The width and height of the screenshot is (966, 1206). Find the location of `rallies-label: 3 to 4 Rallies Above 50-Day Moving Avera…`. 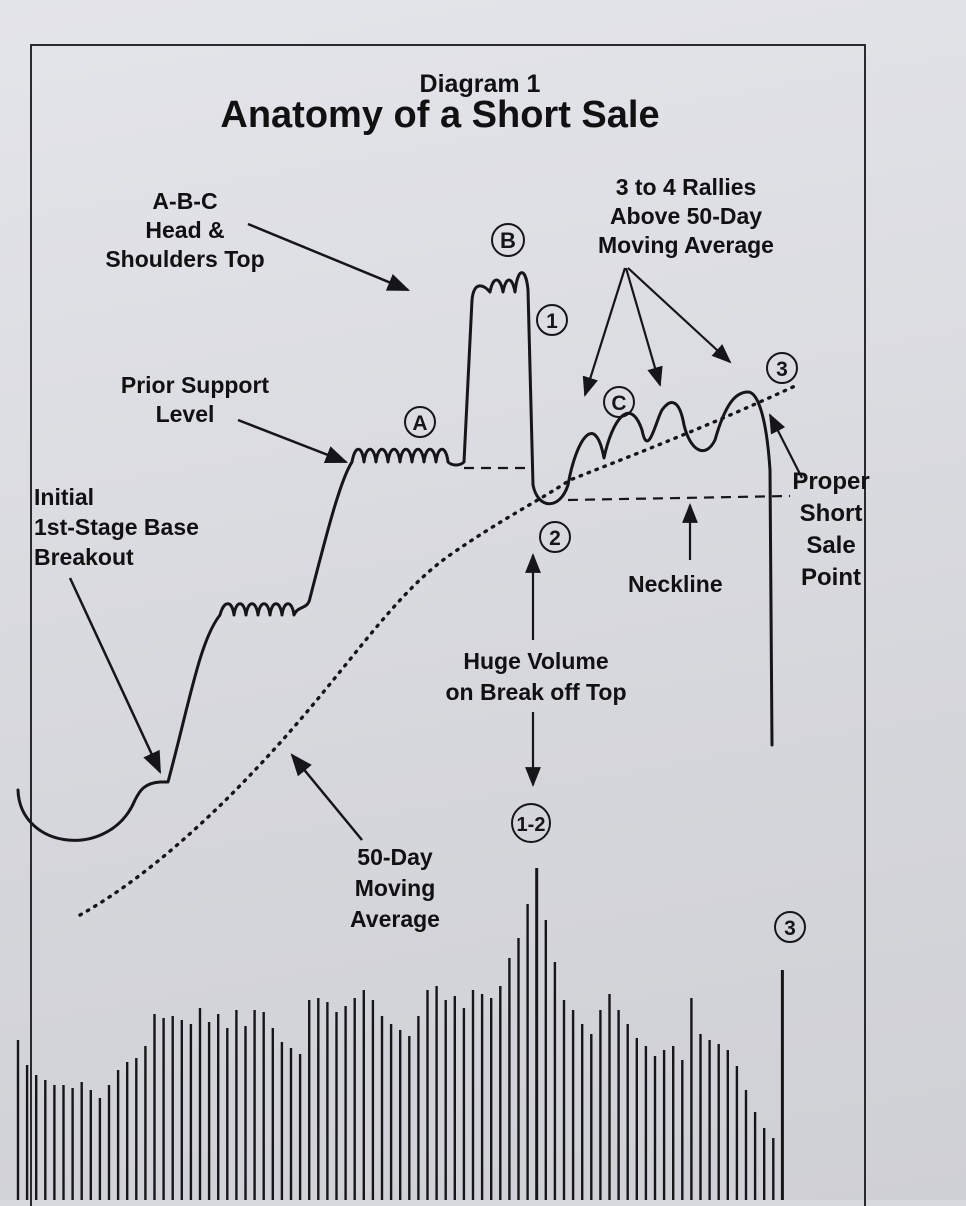

rallies-label: 3 to 4 Rallies Above 50-Day Moving Avera… is located at coordinates (686, 216).